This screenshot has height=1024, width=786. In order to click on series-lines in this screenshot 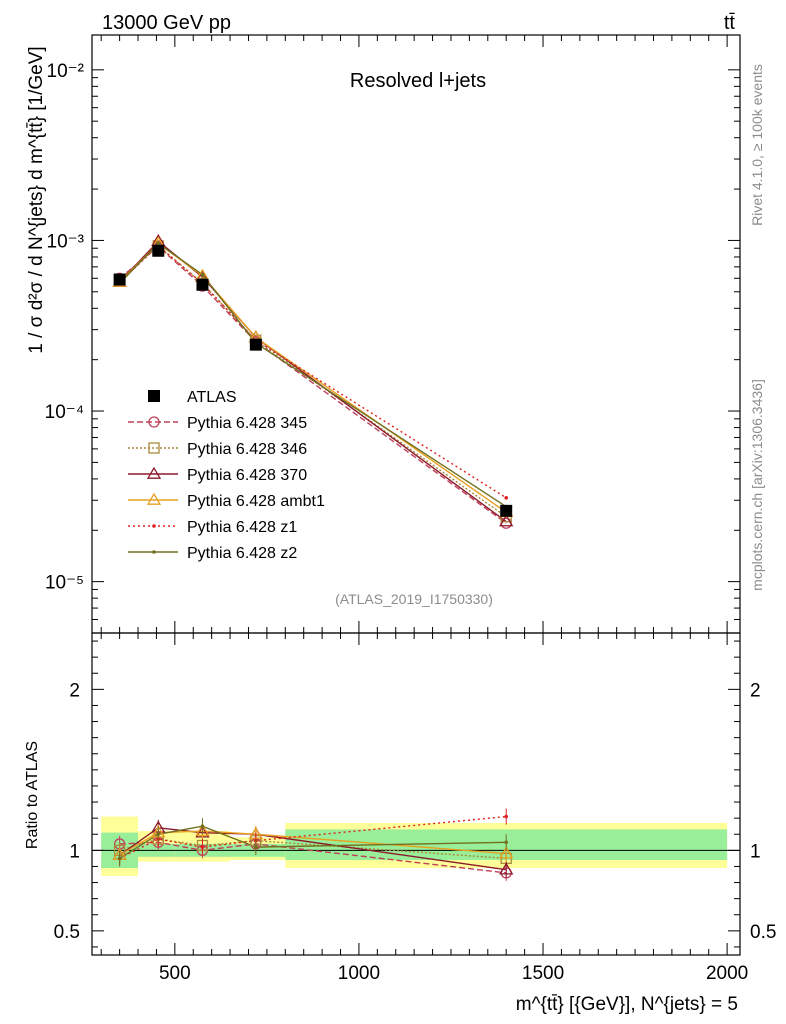, I will do `click(313, 382)`.